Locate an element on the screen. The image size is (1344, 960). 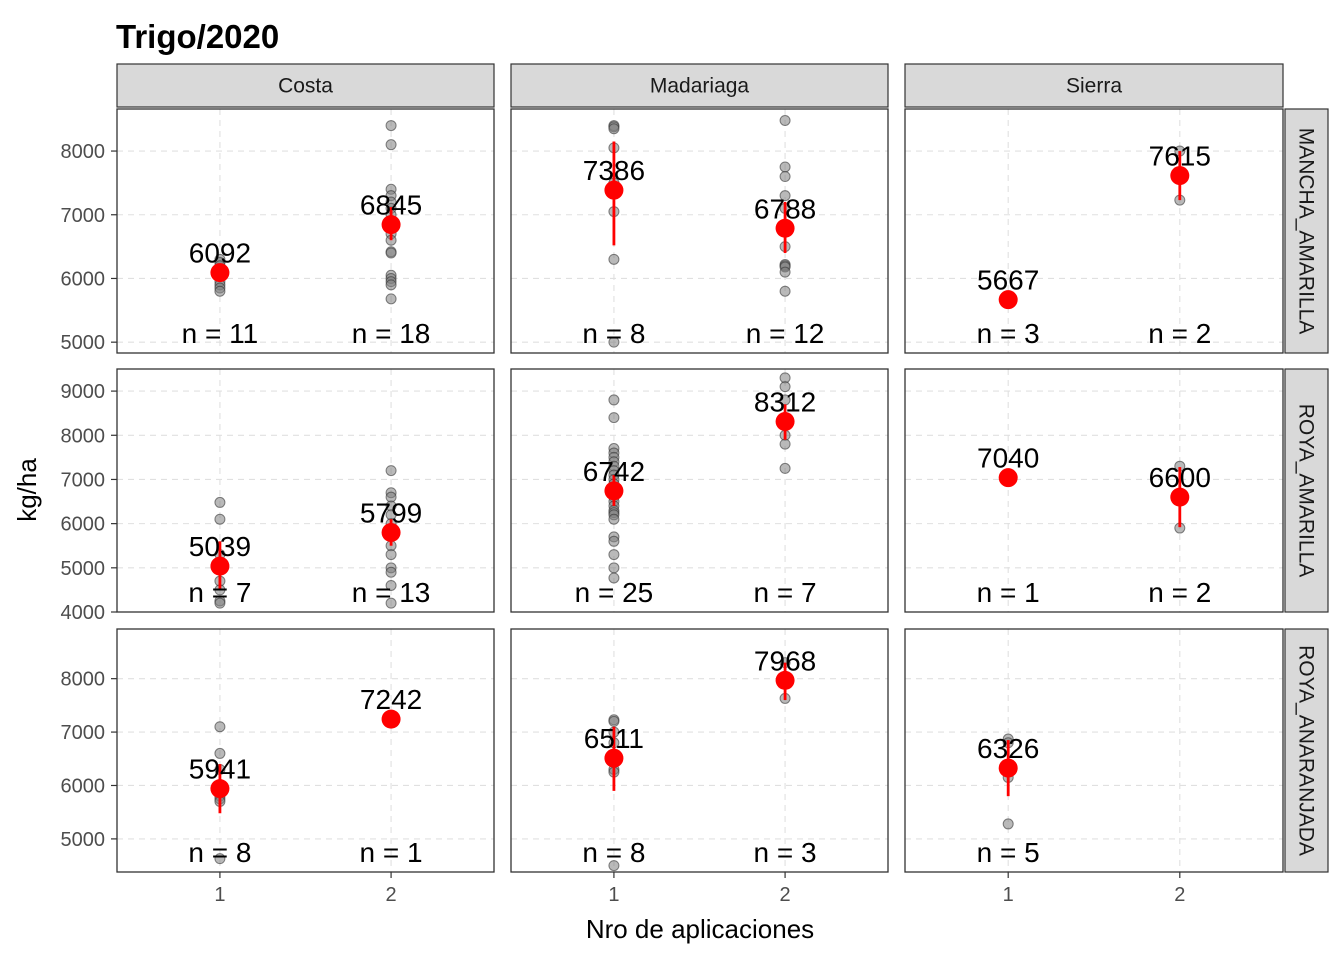
mean-label: 5941 is located at coordinates (220, 769).